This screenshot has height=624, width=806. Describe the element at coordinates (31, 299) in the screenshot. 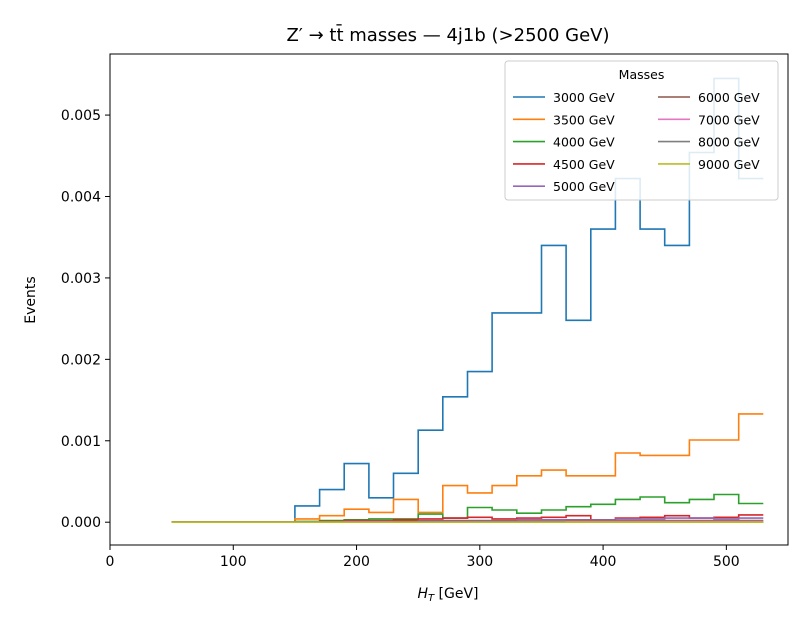

I see `y-axis-label: Events` at that location.